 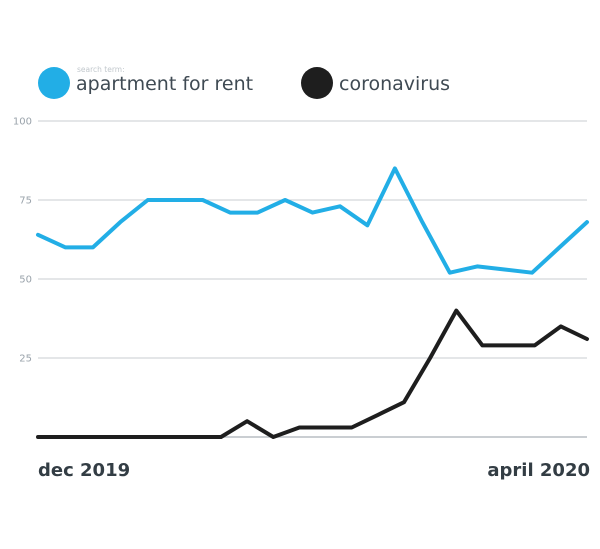 What do you see at coordinates (25, 201) in the screenshot?
I see `y-tick-label-75: 75` at bounding box center [25, 201].